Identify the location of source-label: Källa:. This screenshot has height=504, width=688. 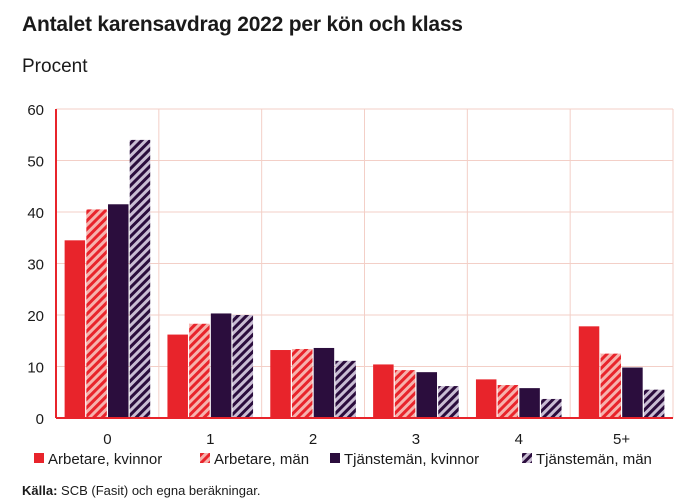
(40, 490).